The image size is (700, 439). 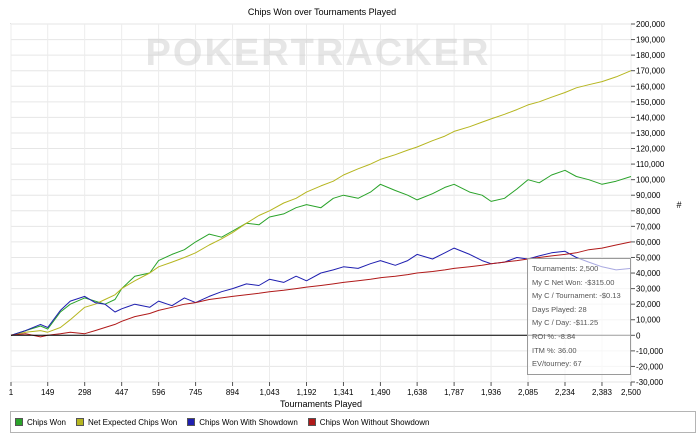 What do you see at coordinates (648, 320) in the screenshot?
I see `y-tick-label: 10,000` at bounding box center [648, 320].